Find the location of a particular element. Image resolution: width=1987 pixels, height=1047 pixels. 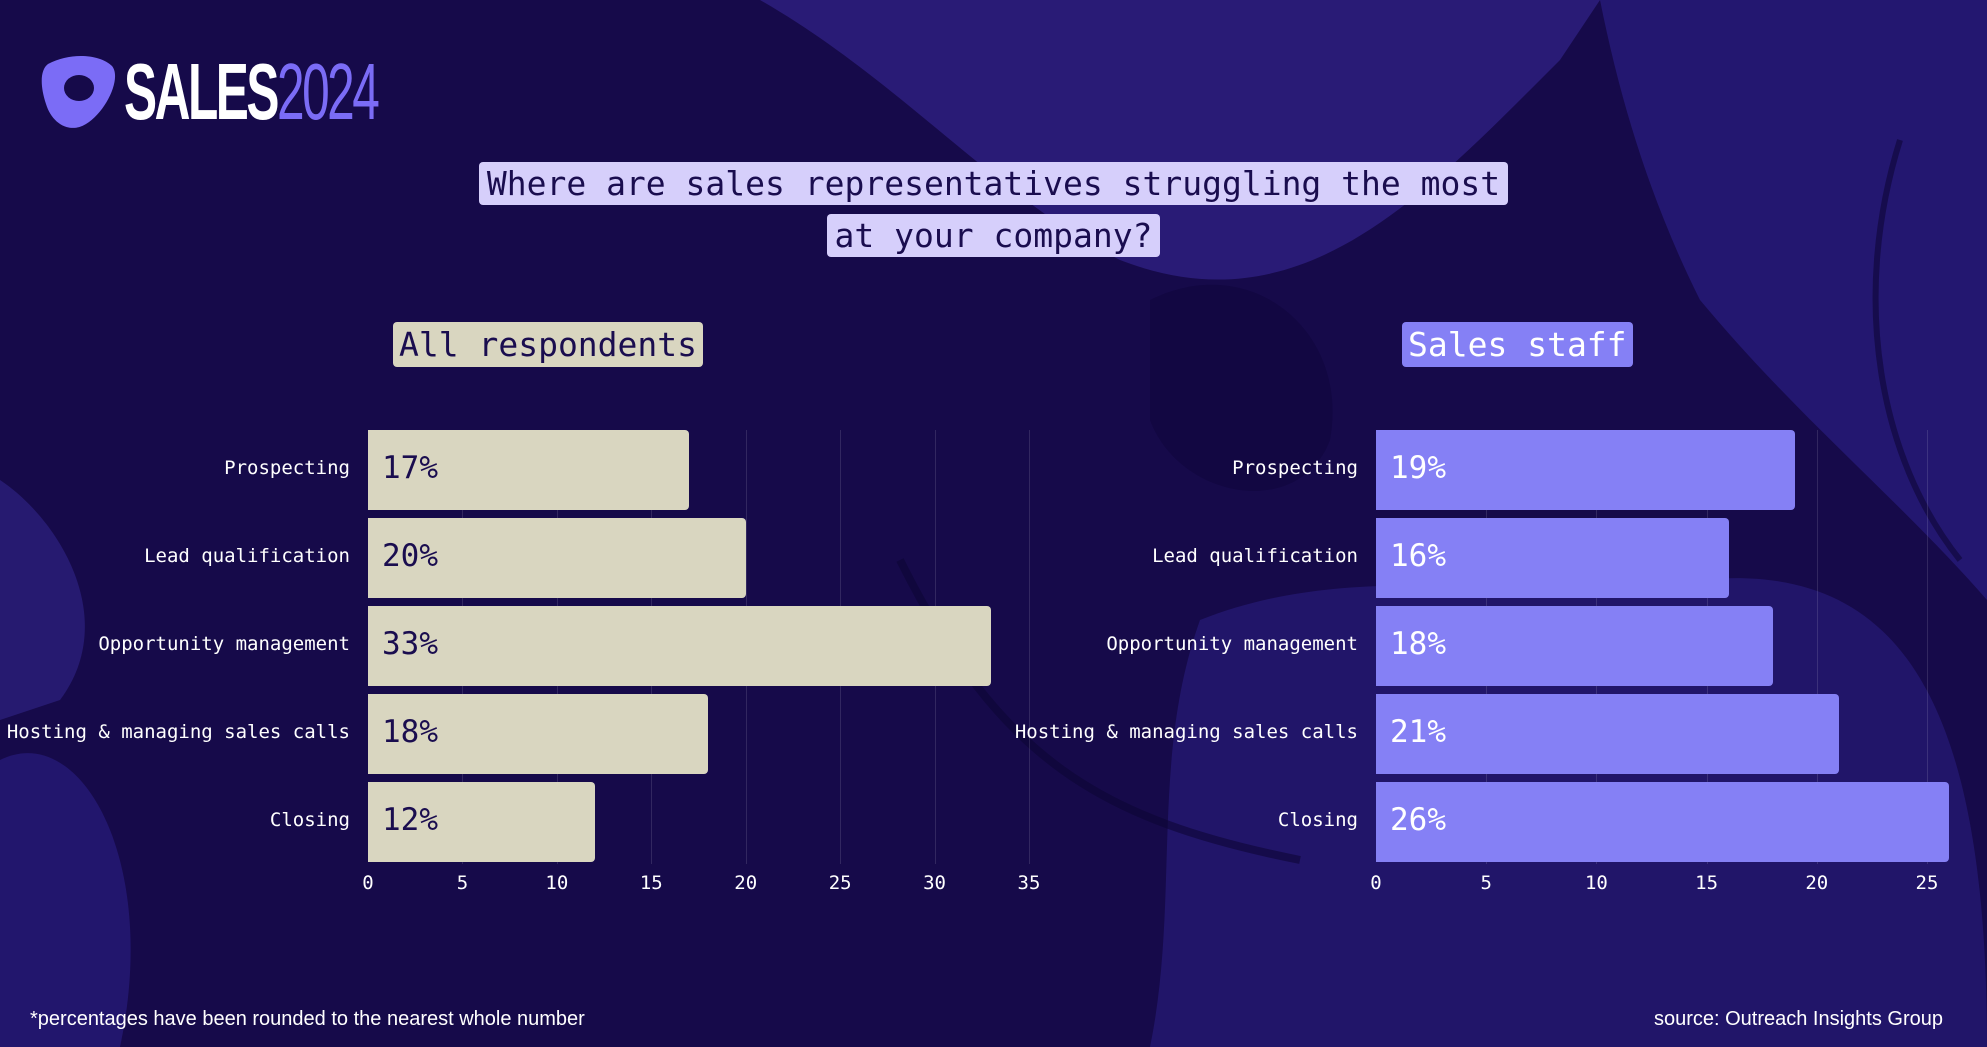

chart-title: All respondents is located at coordinates (548, 344).